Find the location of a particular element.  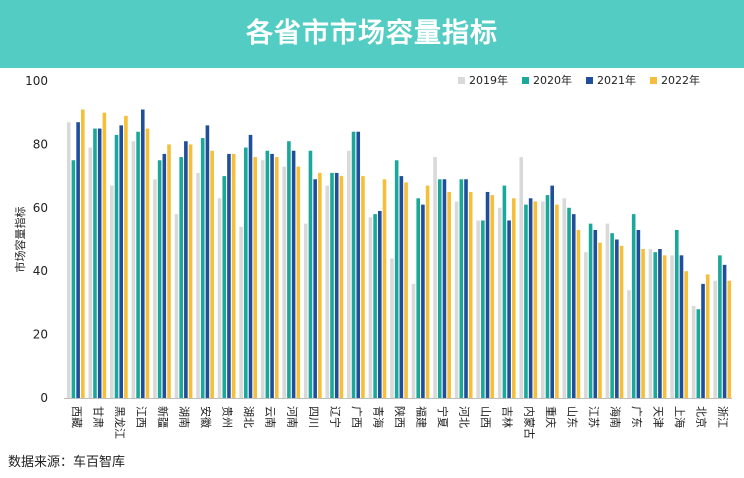

x-tick-label: 浙江 is located at coordinates (722, 417).